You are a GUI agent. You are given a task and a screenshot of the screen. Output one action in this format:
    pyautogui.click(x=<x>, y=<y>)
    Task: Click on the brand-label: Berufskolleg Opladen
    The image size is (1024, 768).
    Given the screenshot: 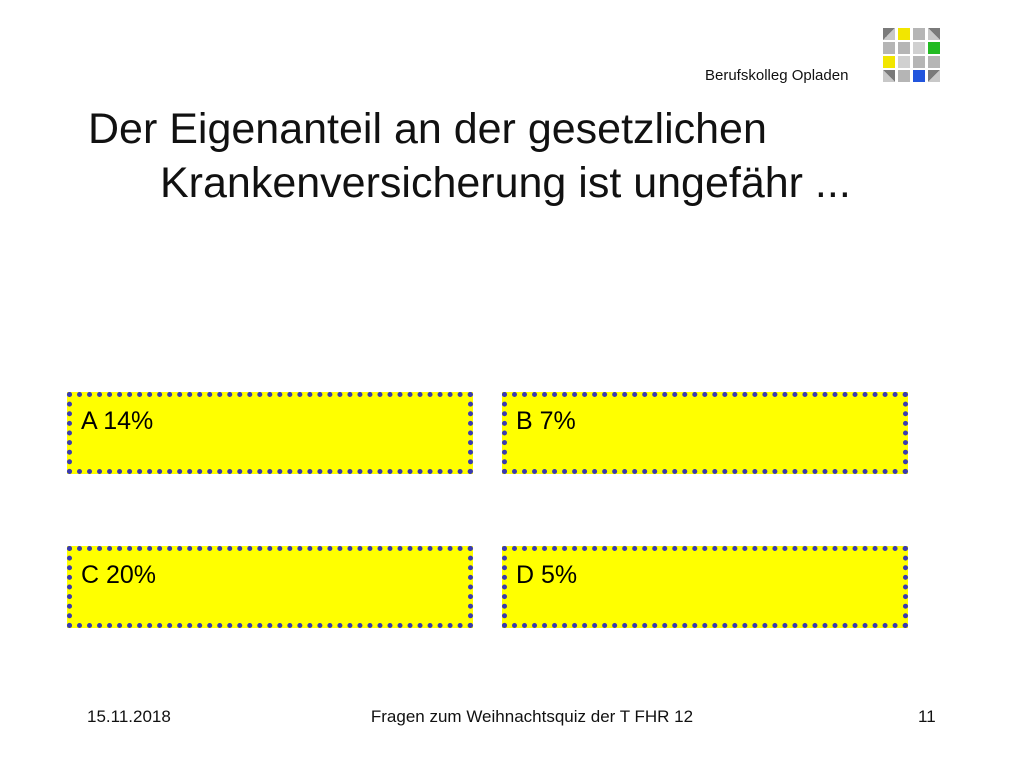 What is the action you would take?
    pyautogui.click(x=777, y=75)
    